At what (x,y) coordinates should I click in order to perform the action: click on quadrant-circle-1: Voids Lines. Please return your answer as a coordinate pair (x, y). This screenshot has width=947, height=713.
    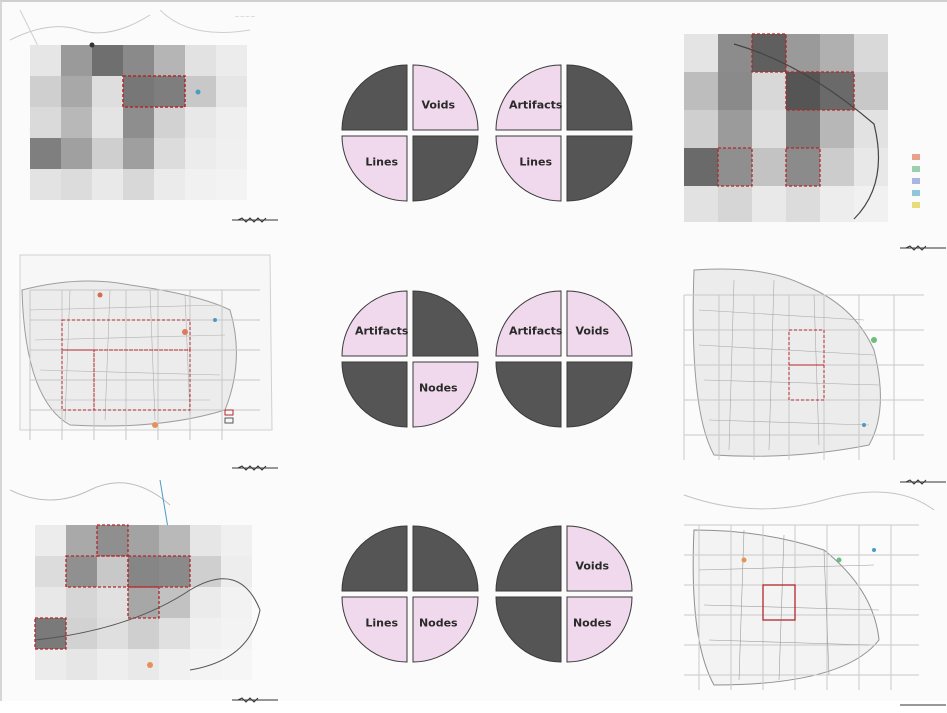
    Looking at the image, I should click on (410, 135).